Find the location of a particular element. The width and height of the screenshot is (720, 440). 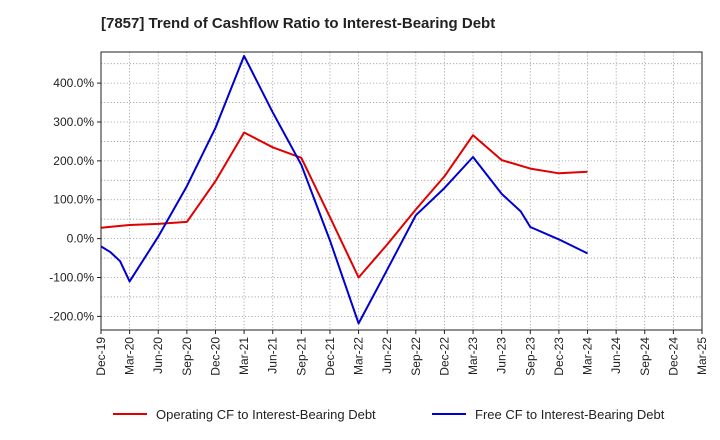

x-tick-label: Mar-21 is located at coordinates (244, 356).